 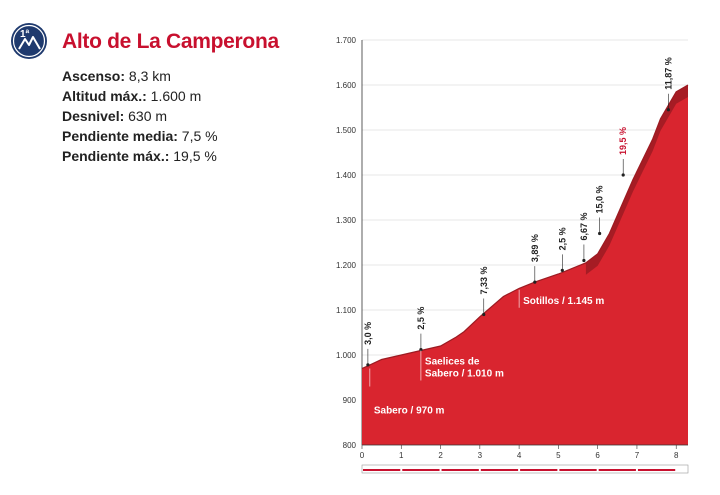 What do you see at coordinates (25, 34) in the screenshot?
I see `badge-text: 1ª` at bounding box center [25, 34].